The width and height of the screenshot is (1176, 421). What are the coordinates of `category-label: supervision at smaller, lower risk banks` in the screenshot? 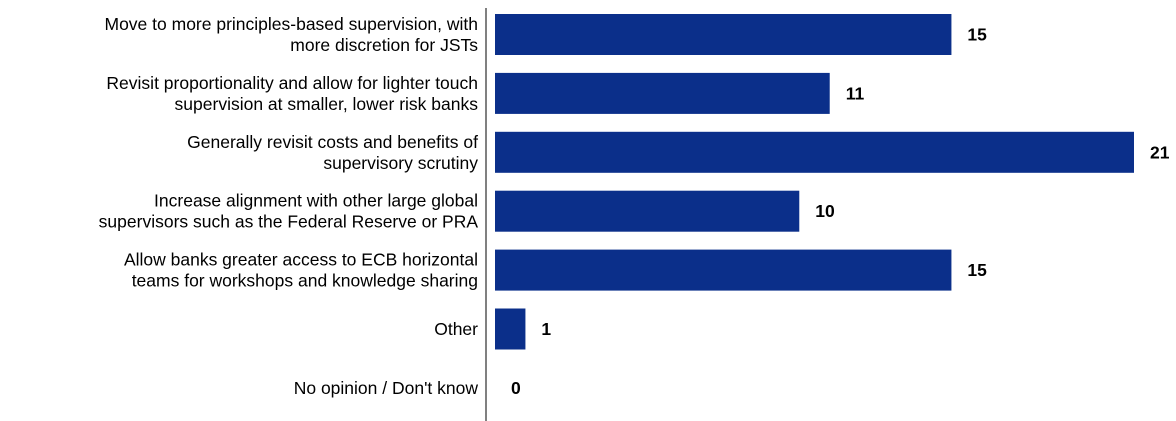 It's located at (327, 104).